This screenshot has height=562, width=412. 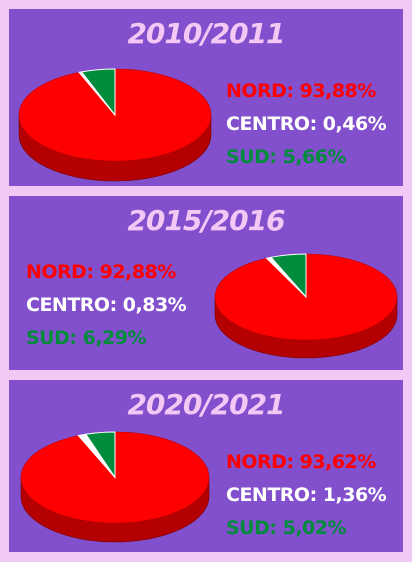 I want to click on chart-title: 2020/2021, so click(x=206, y=404).